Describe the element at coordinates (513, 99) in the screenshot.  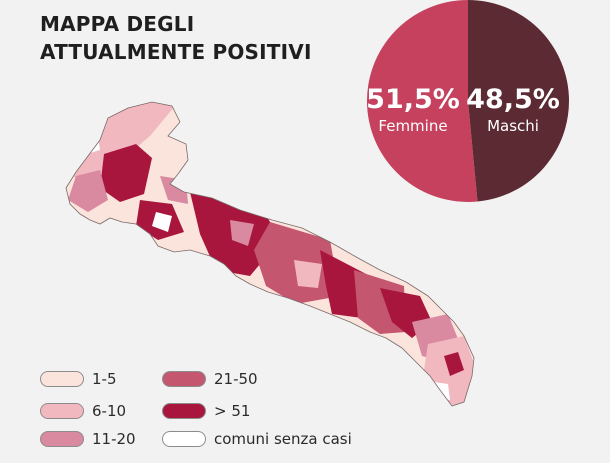
I see `male-percent: 48,5%` at that location.